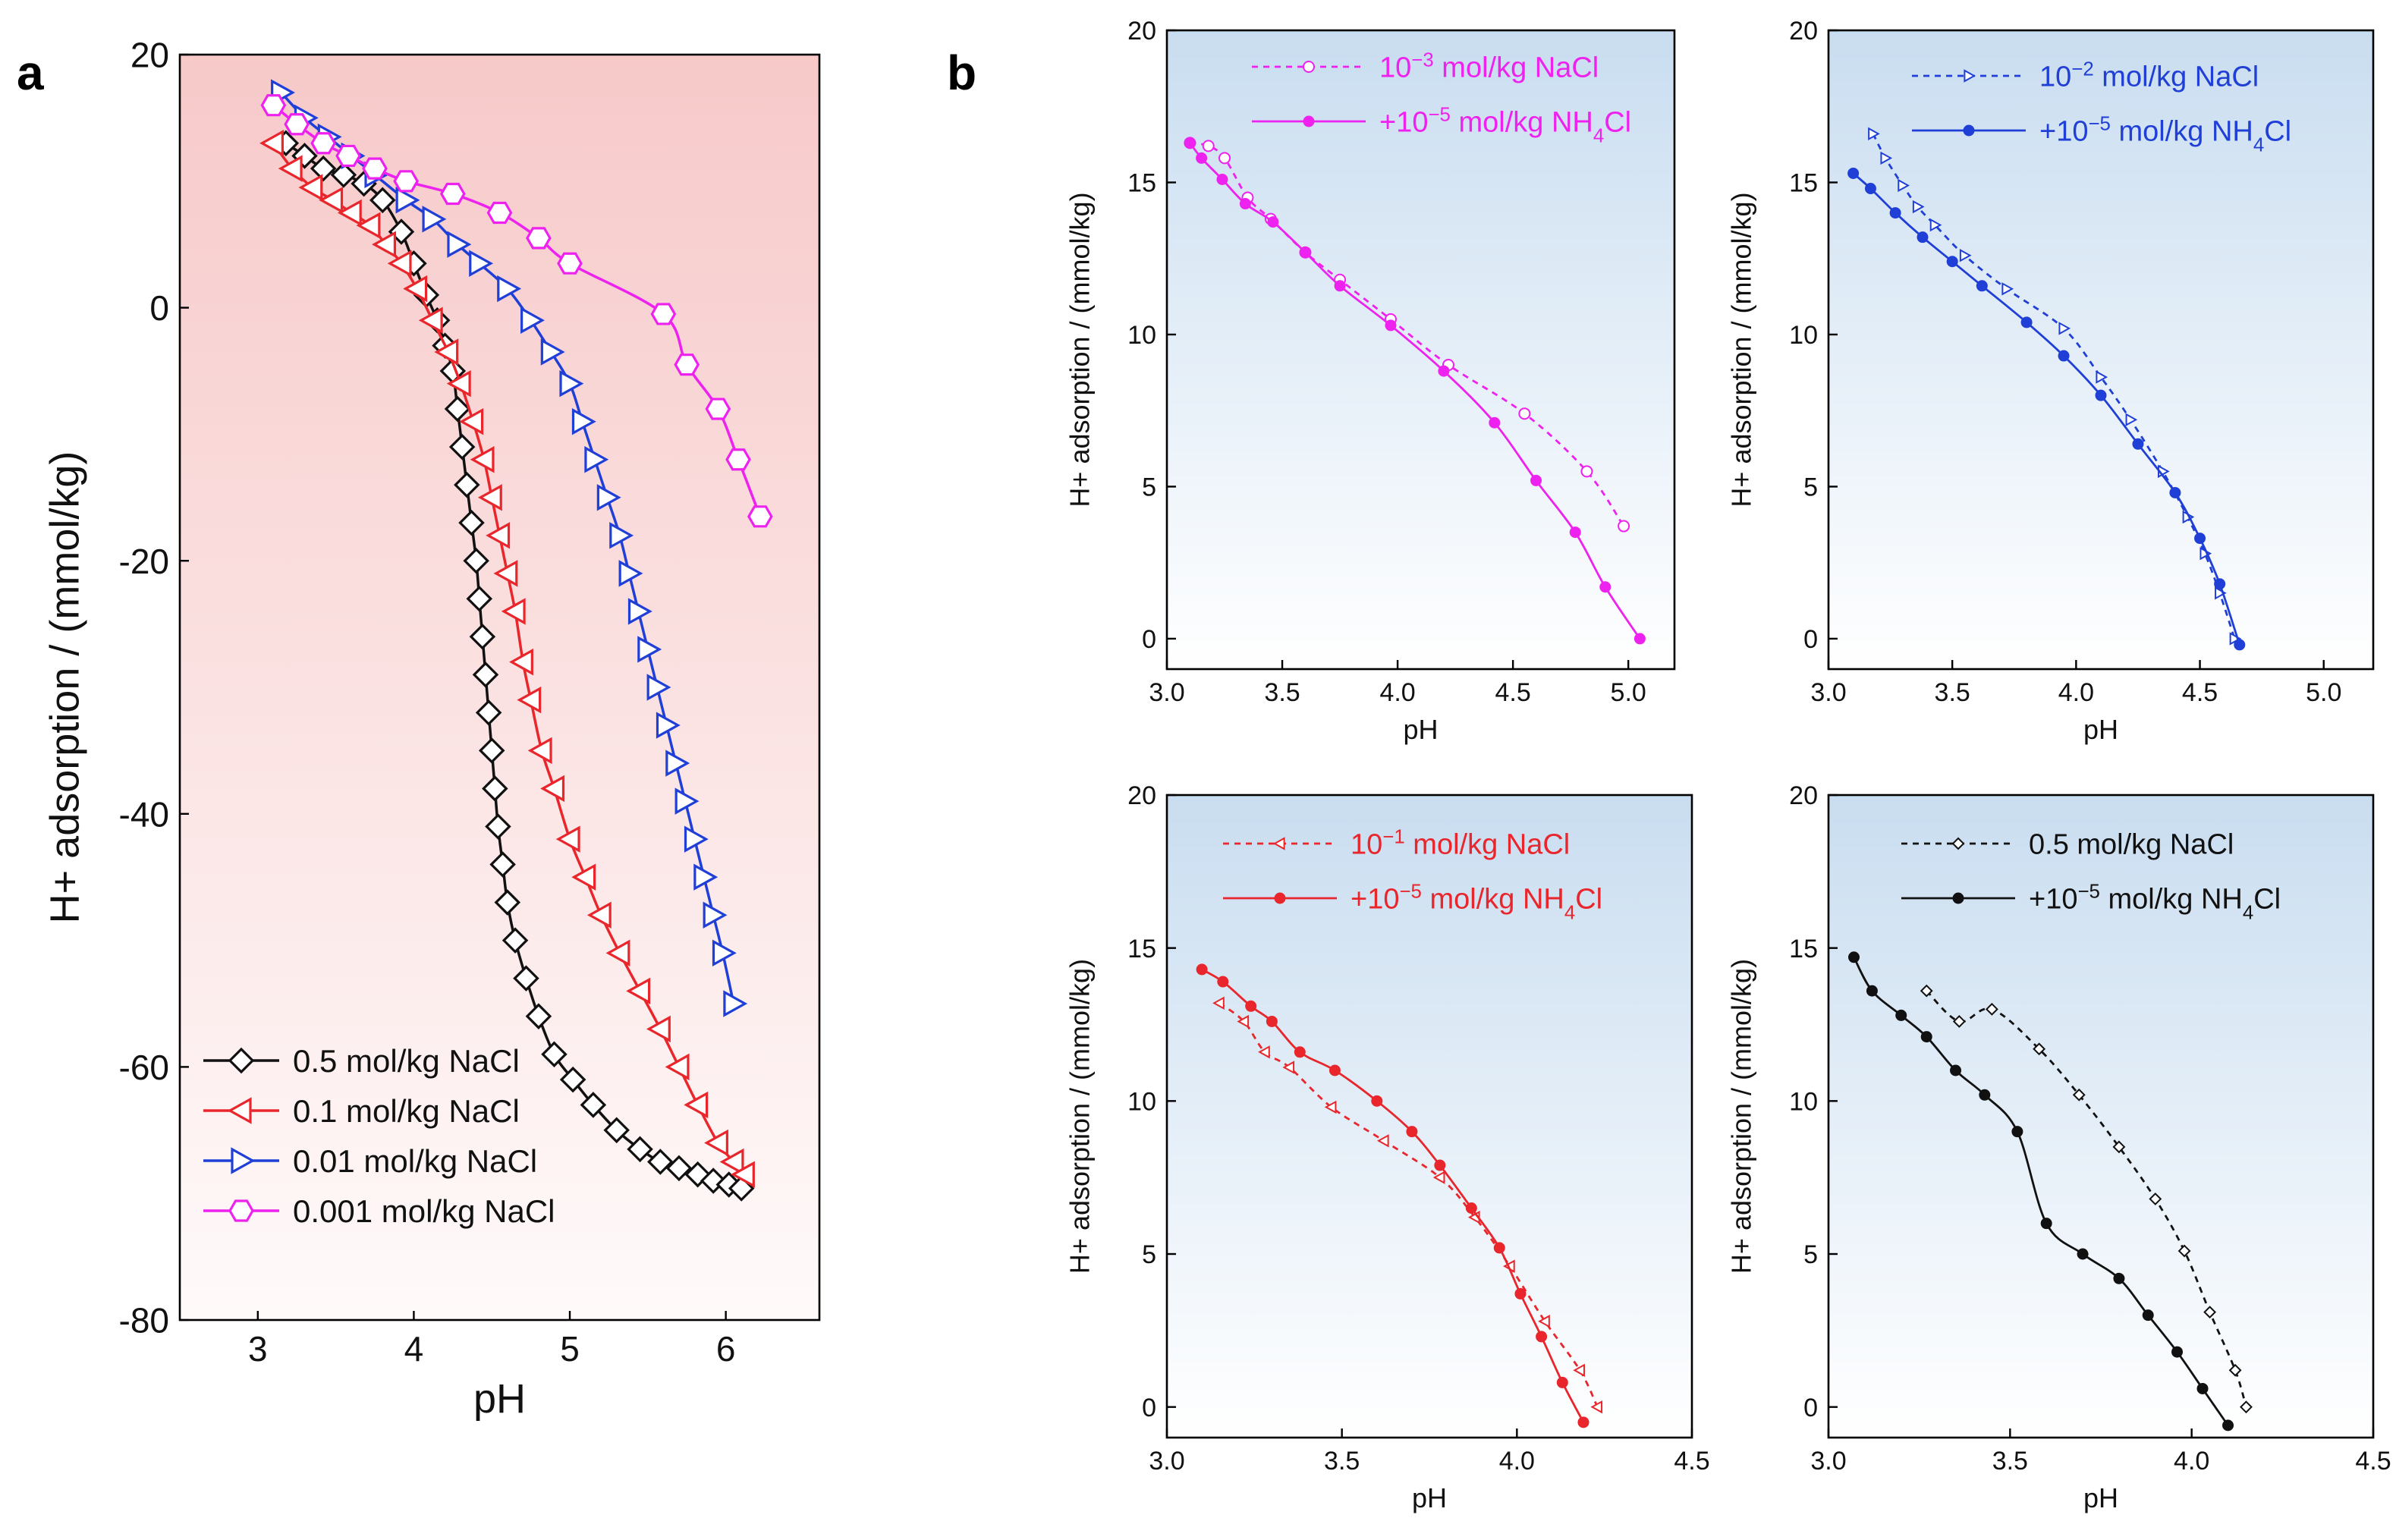 The height and width of the screenshot is (1540, 2396). What do you see at coordinates (406, 1111) in the screenshot?
I see `legend-label-part: 0.1 mol/kg NaCl` at bounding box center [406, 1111].